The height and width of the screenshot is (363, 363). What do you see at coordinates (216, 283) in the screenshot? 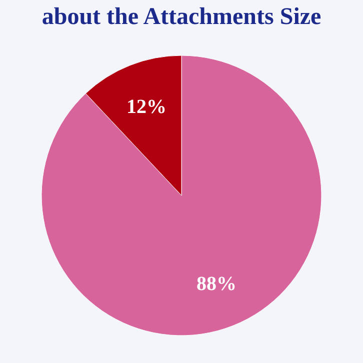
I see `data-label: 88%` at bounding box center [216, 283].